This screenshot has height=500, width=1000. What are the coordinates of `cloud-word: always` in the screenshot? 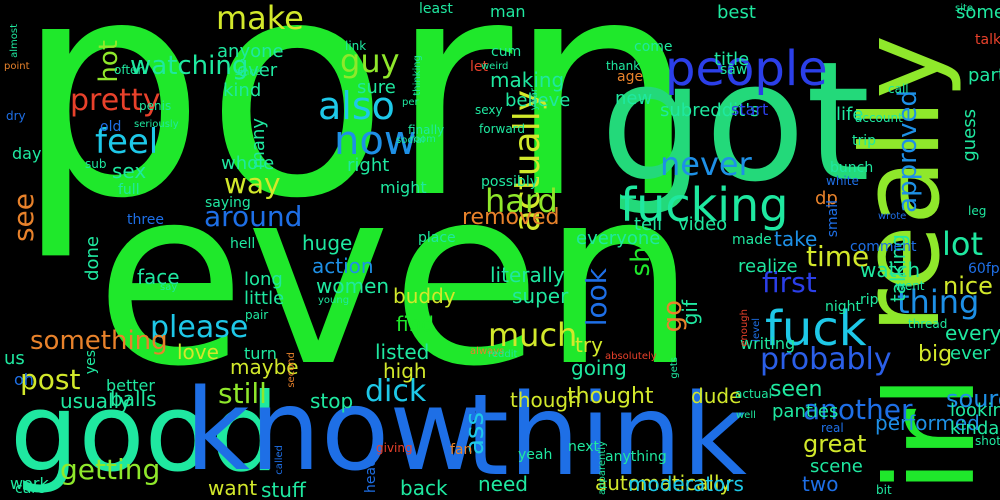 It's located at (487, 351).